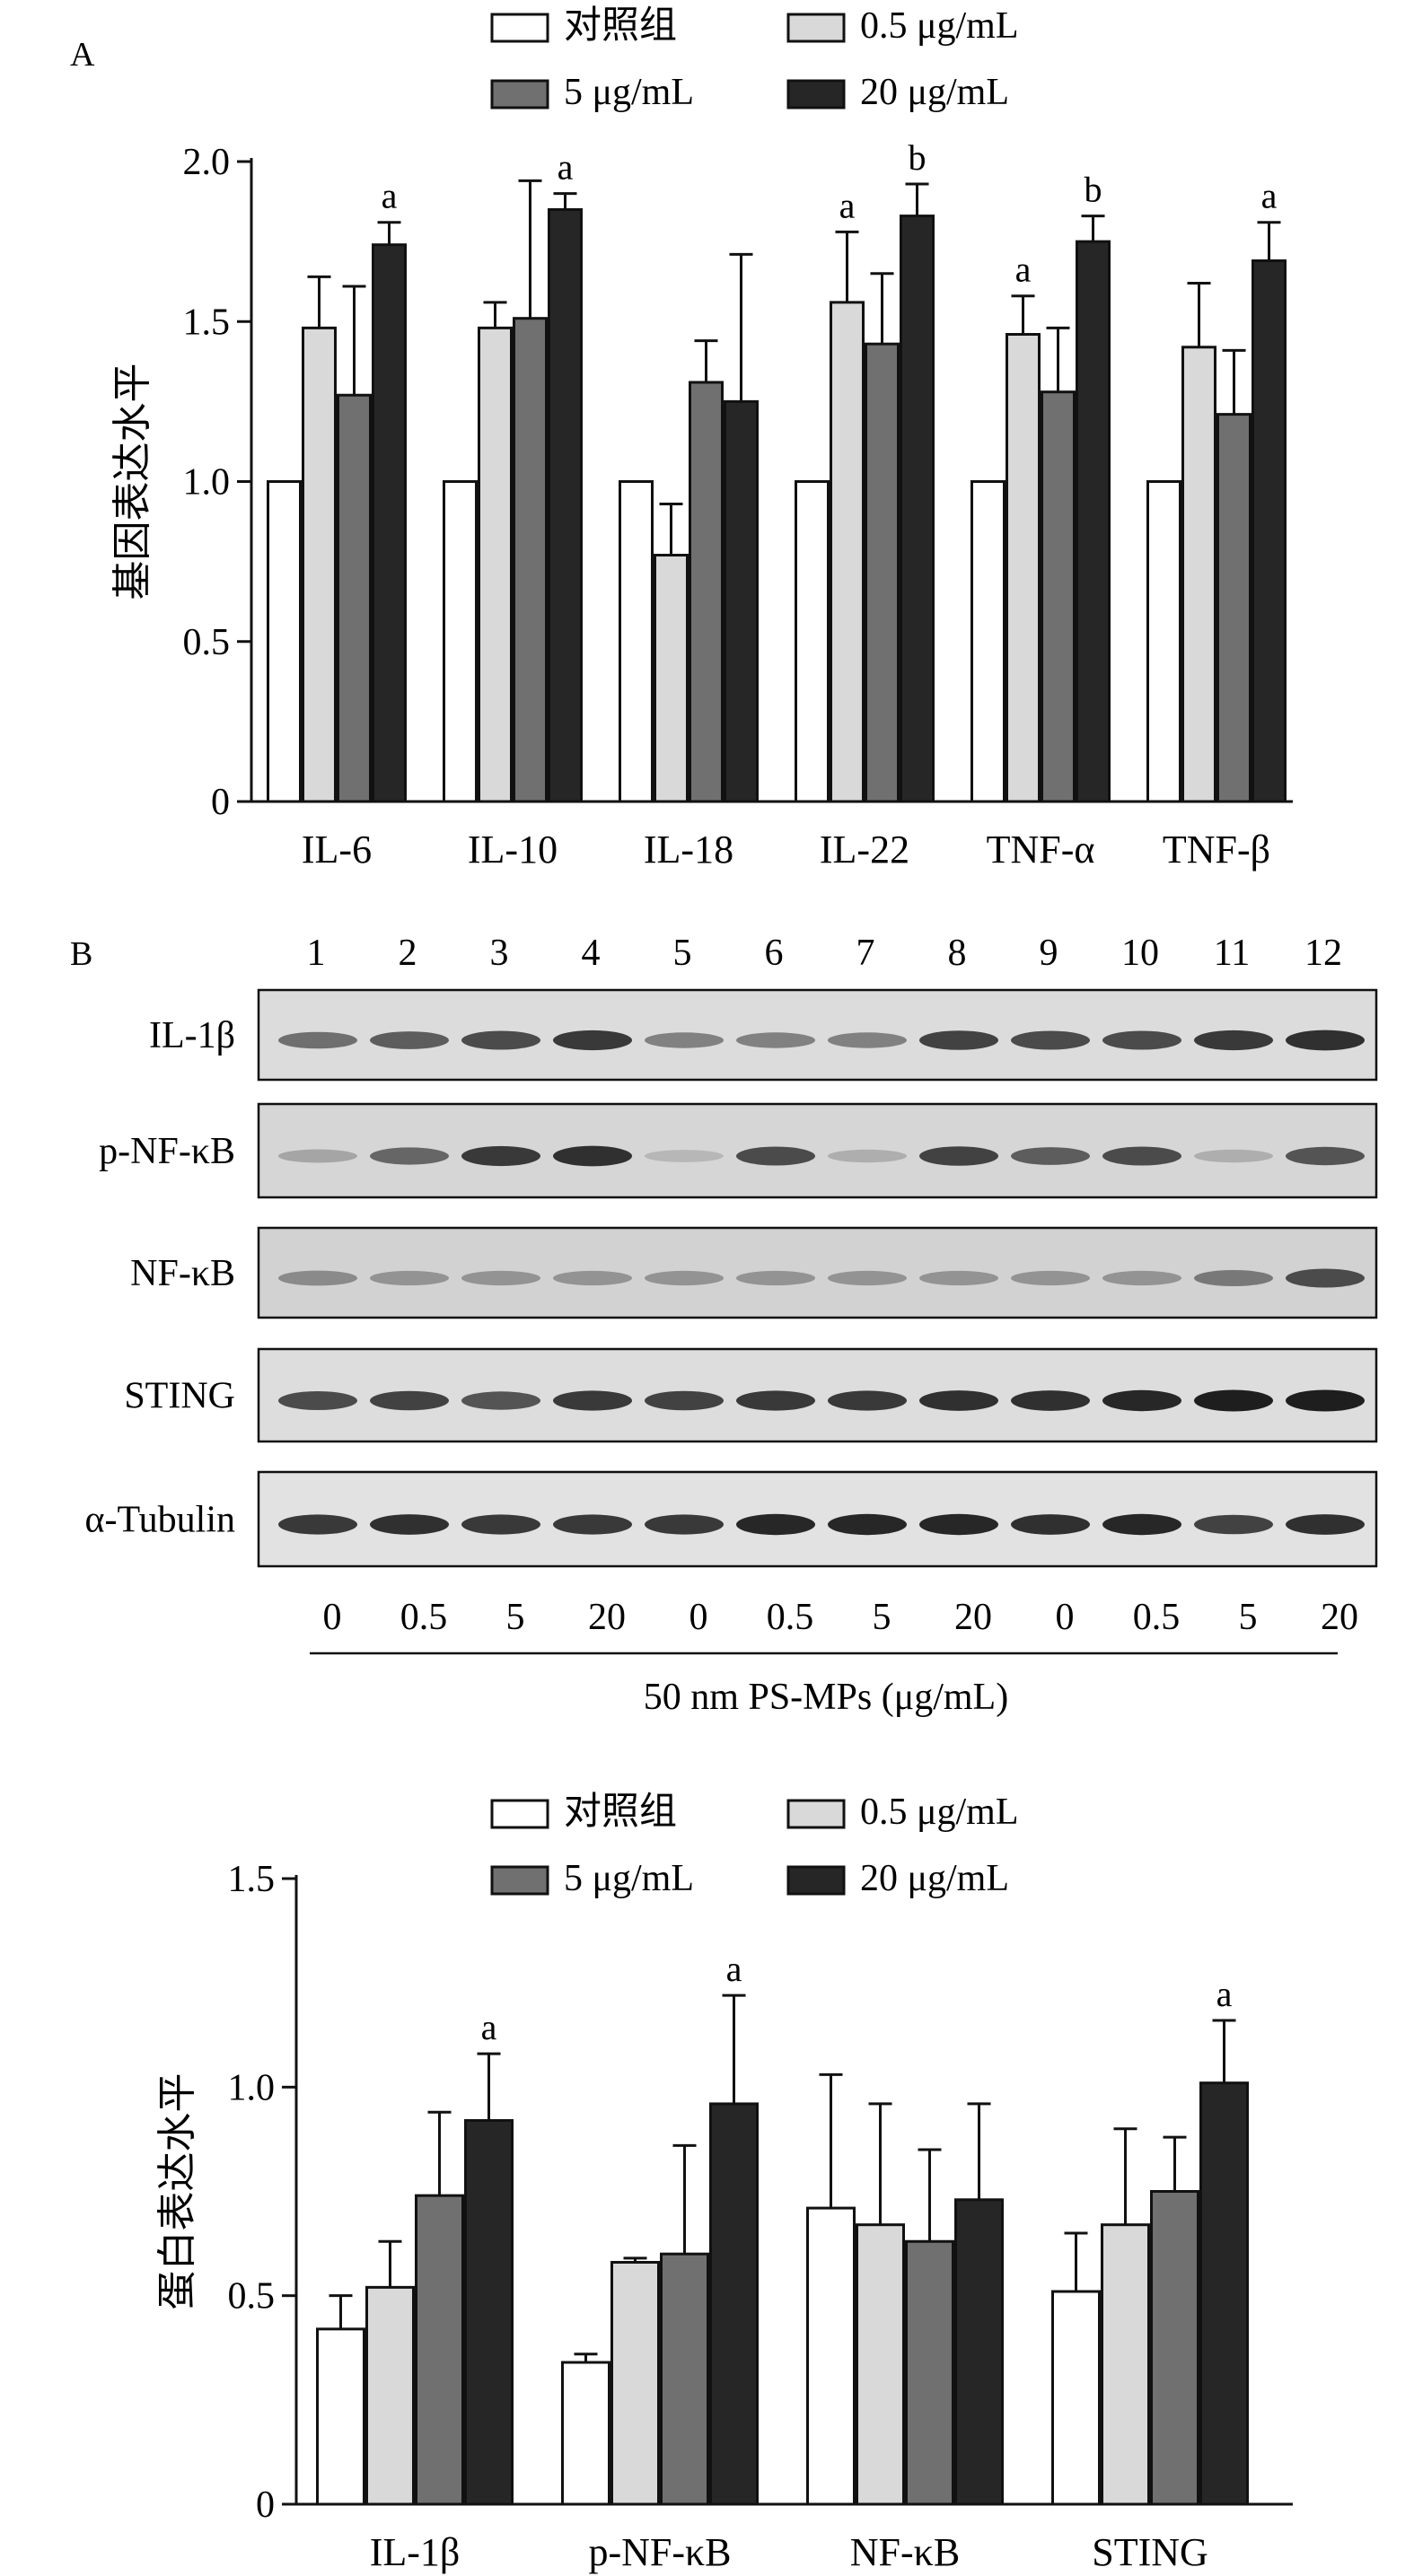 This screenshot has width=1414, height=2576. Describe the element at coordinates (179, 1396) in the screenshot. I see `blot-row-label: STING` at that location.